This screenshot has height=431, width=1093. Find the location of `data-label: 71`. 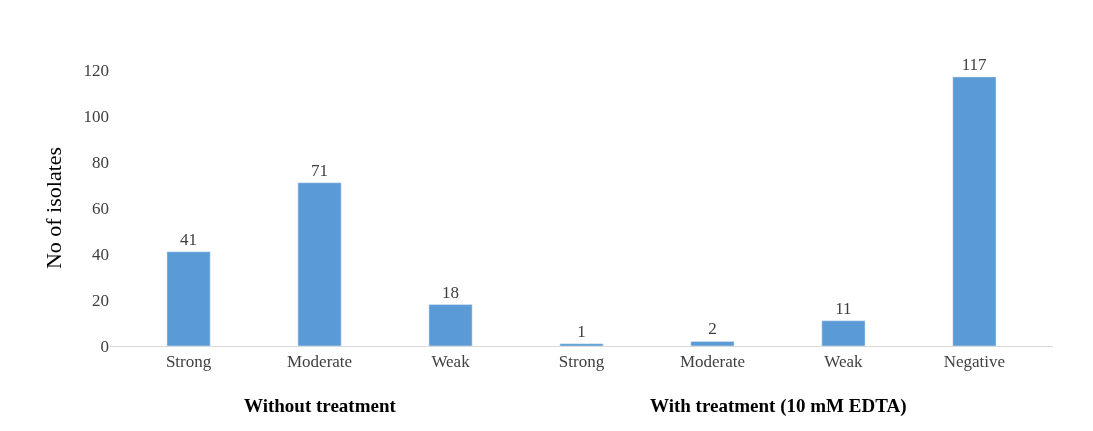

data-label: 71 is located at coordinates (320, 170).